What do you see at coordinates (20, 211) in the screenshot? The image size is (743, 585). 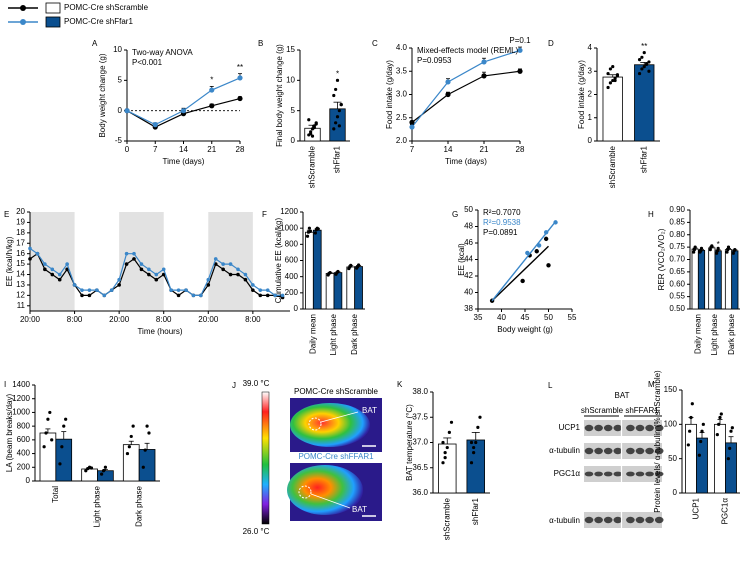 I see `y-tick-label: 20` at bounding box center [20, 211].